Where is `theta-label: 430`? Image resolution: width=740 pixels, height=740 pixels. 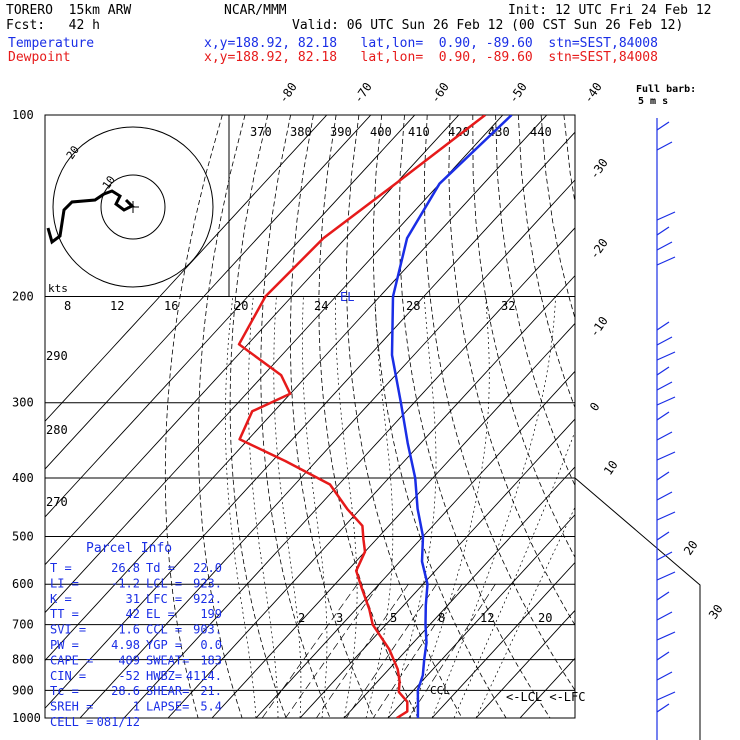 theta-label: 430 is located at coordinates (499, 132).